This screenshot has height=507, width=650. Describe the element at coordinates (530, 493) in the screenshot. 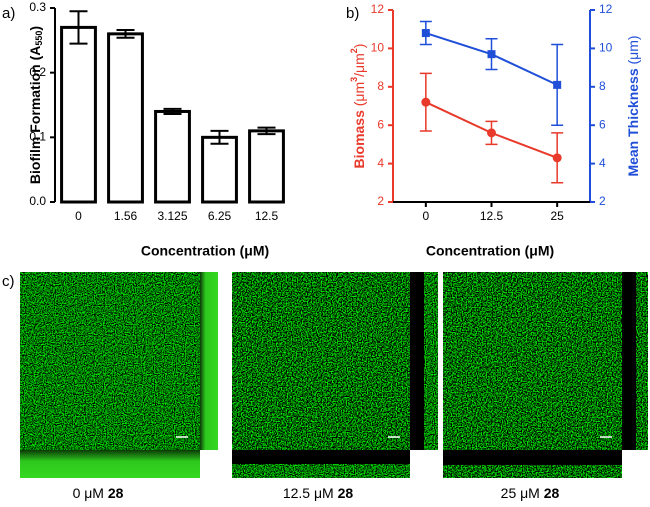

I see `caption: 25 μM 28` at that location.